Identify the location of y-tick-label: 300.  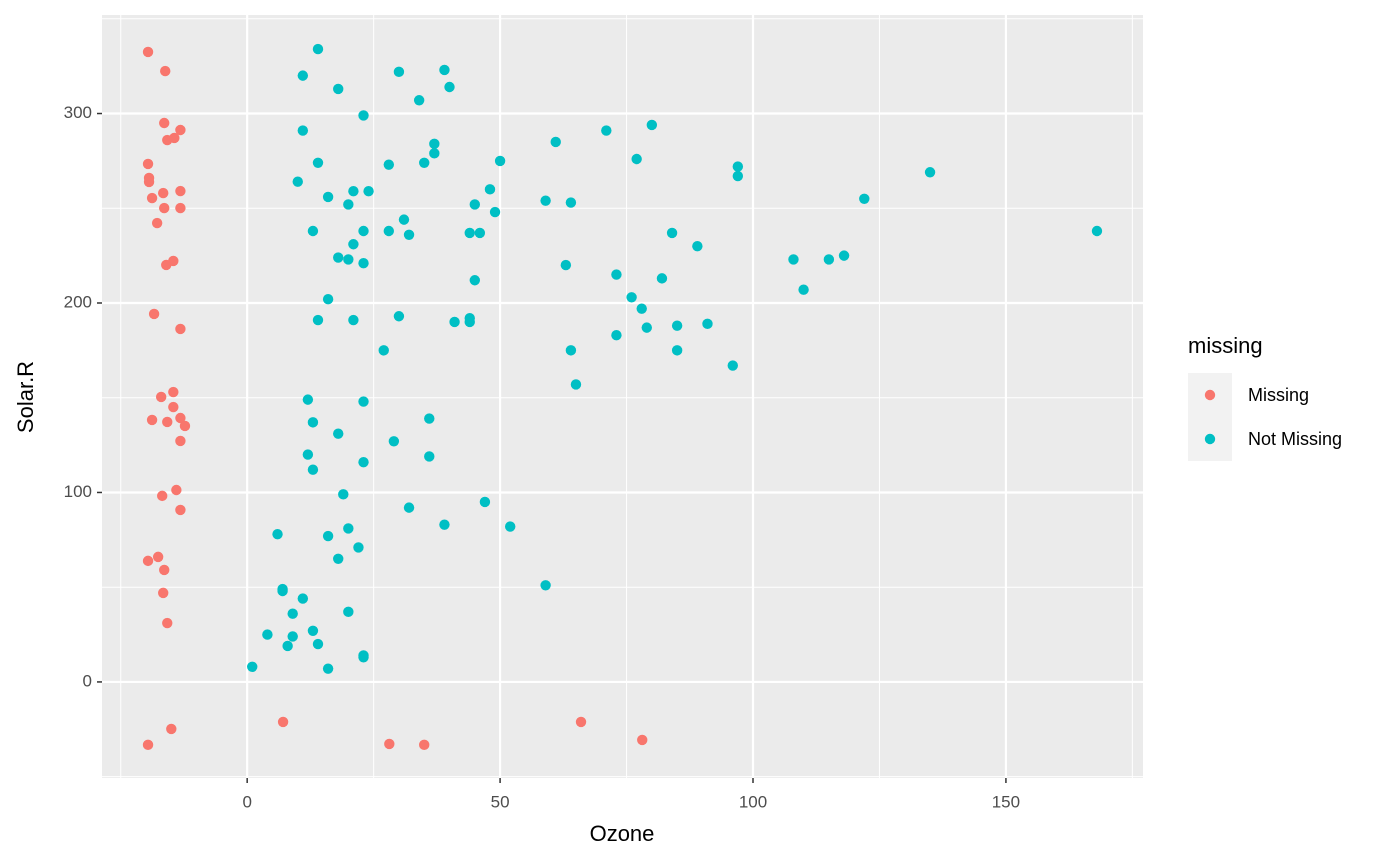
(78, 112).